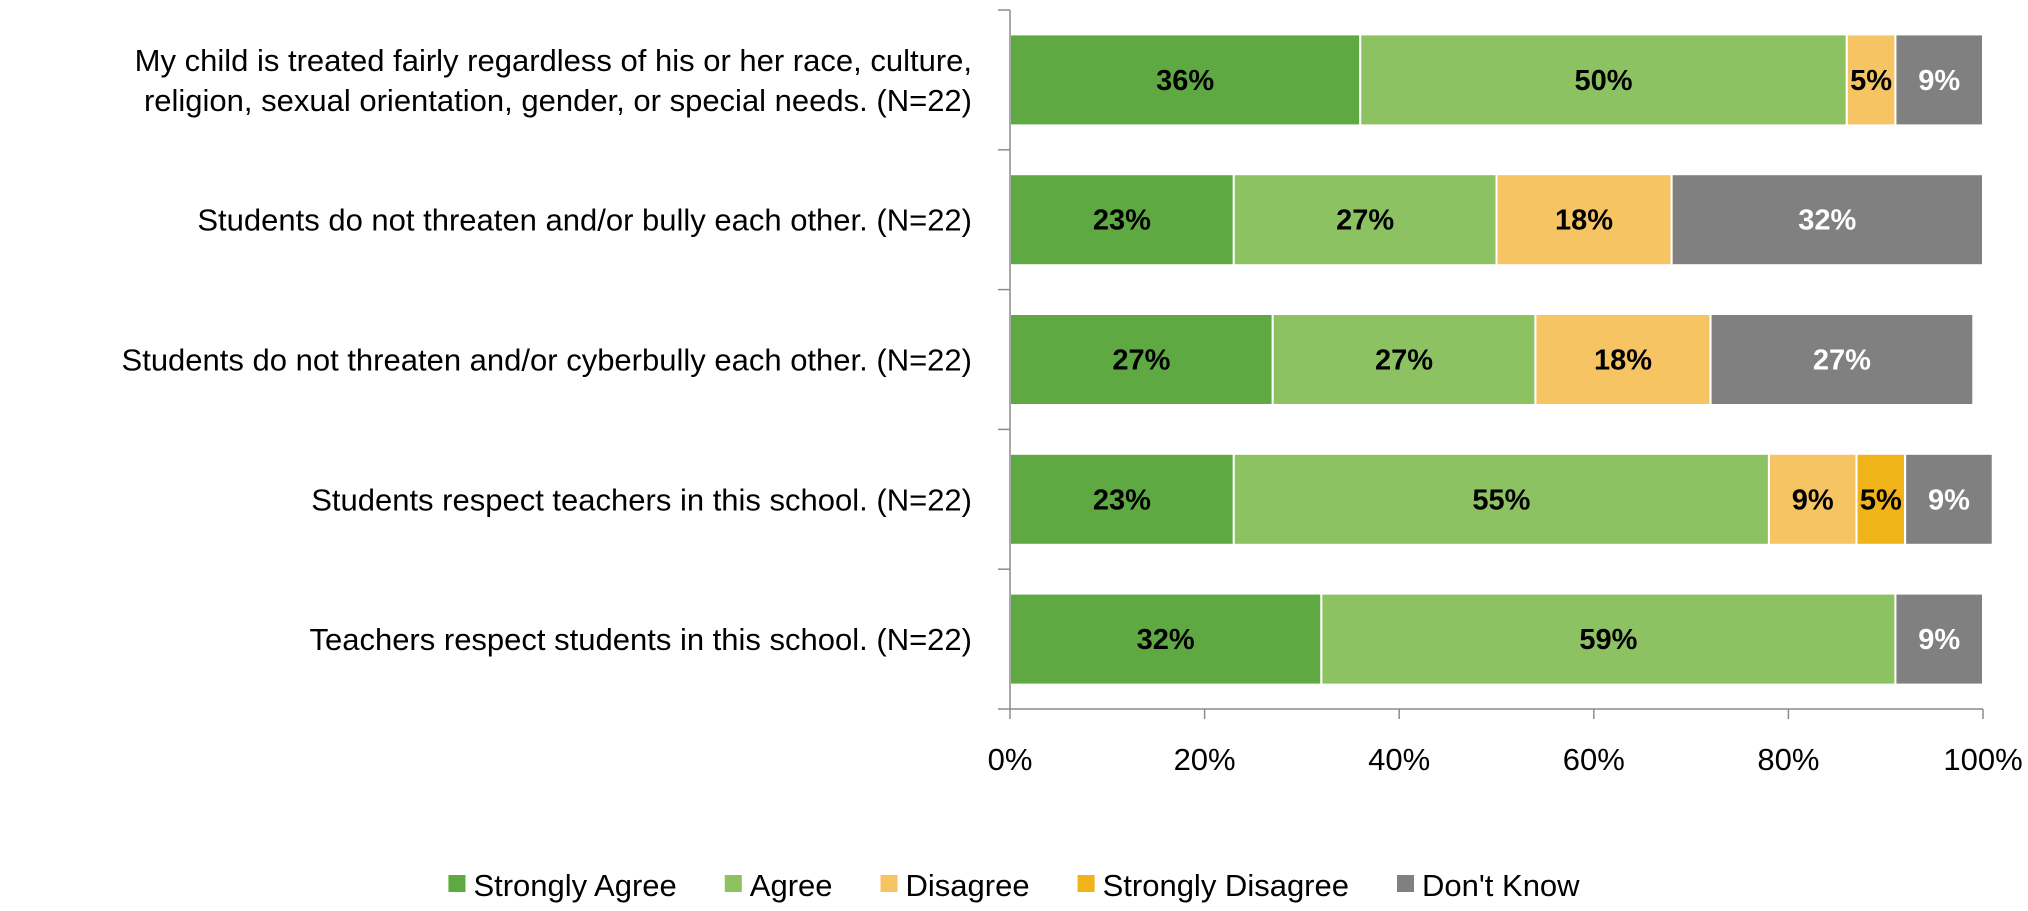 Image resolution: width=2028 pixels, height=911 pixels. What do you see at coordinates (574, 885) in the screenshot?
I see `legend-label: Strongly Agree` at bounding box center [574, 885].